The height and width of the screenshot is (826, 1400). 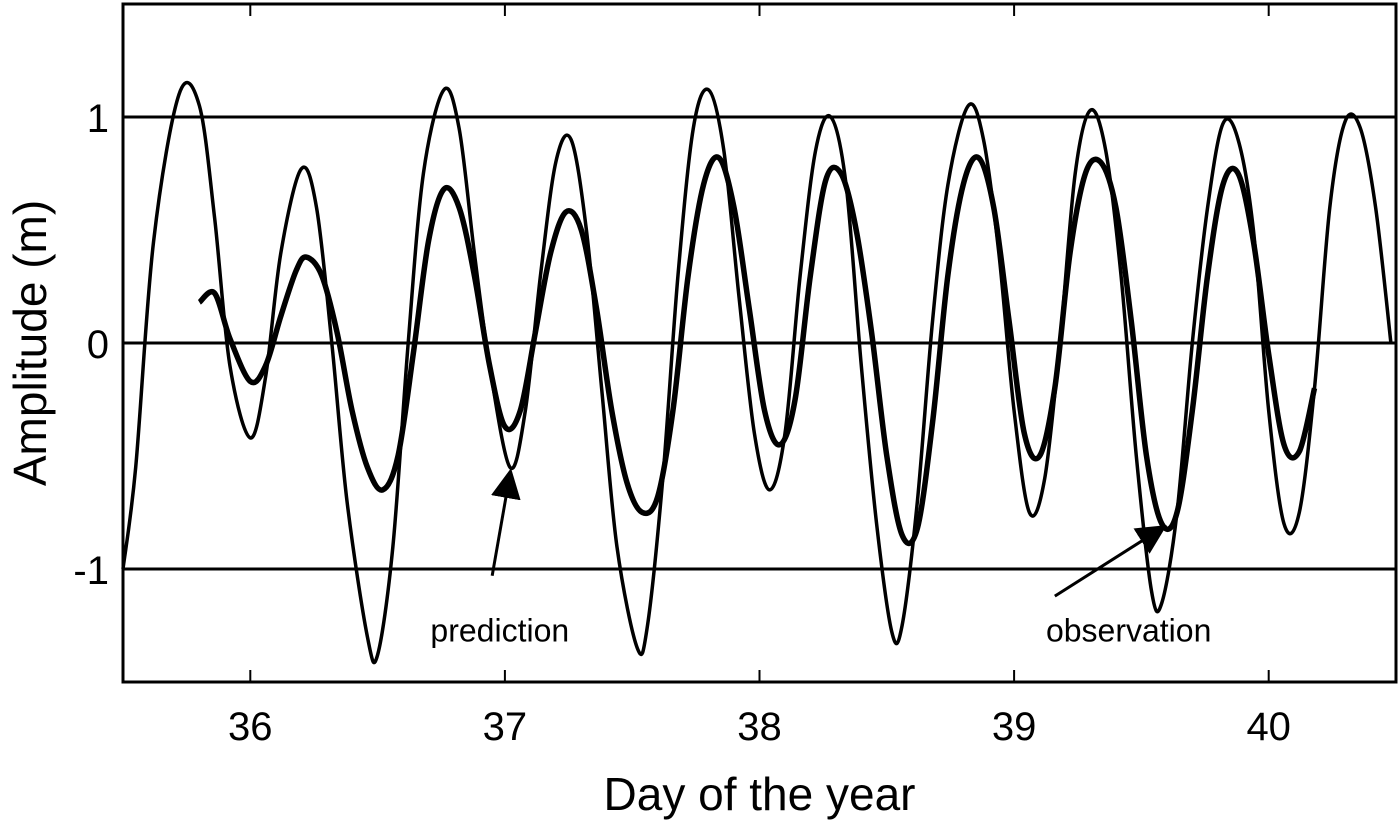 I want to click on annotation-label: prediction, so click(x=499, y=630).